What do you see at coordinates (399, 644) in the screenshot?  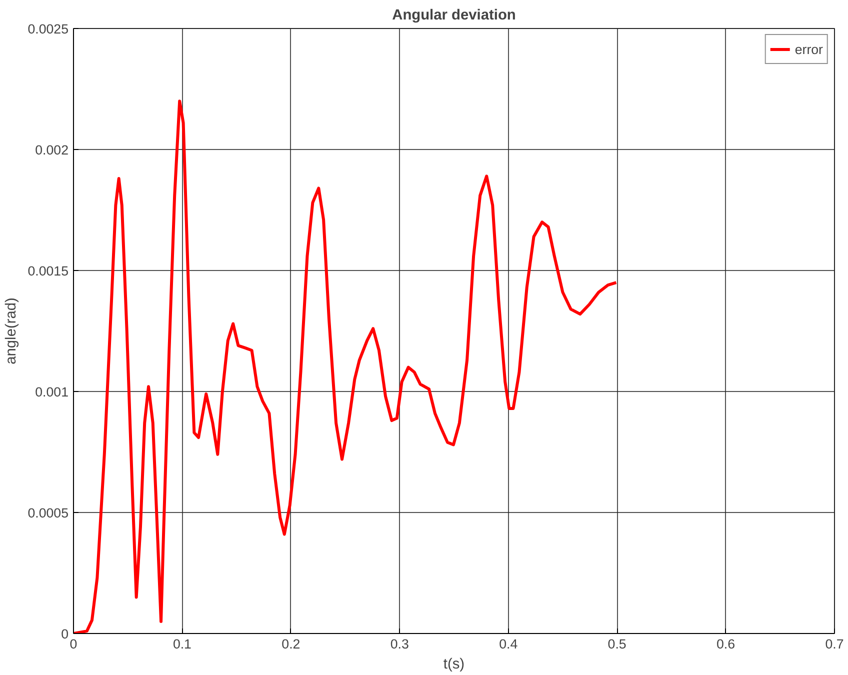 I see `x-tick-label: 0.3` at bounding box center [399, 644].